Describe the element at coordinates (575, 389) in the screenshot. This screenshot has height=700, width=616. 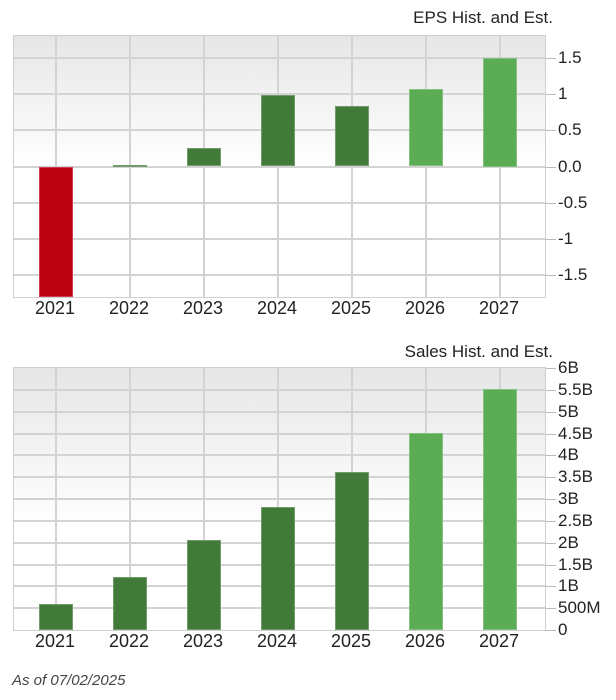
I see `y-tick-label: 5.5B` at that location.